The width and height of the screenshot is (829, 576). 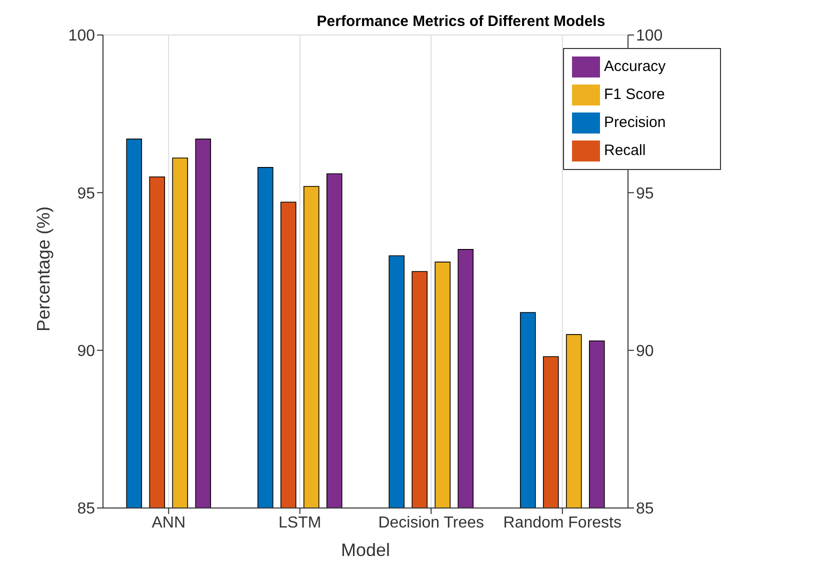 What do you see at coordinates (635, 66) in the screenshot?
I see `legend-label: Accuracy` at bounding box center [635, 66].